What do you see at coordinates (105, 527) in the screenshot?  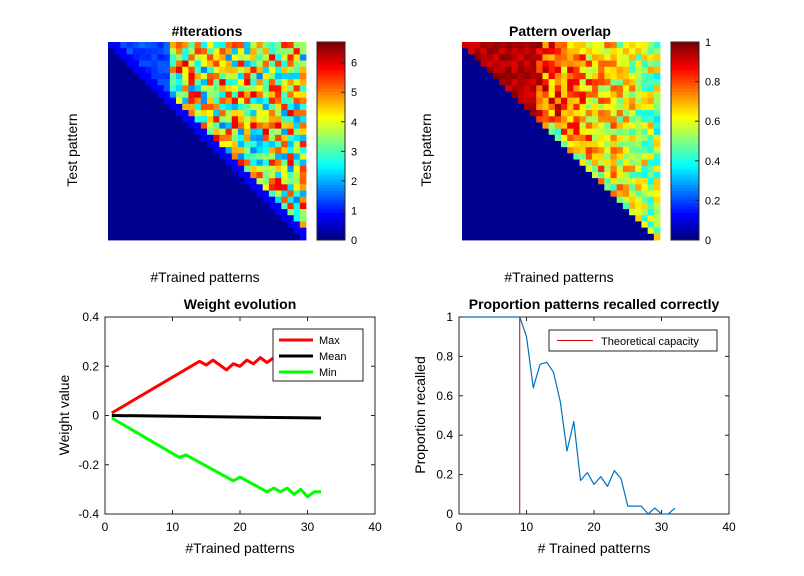 I see `x-tick-label: 0` at bounding box center [105, 527].